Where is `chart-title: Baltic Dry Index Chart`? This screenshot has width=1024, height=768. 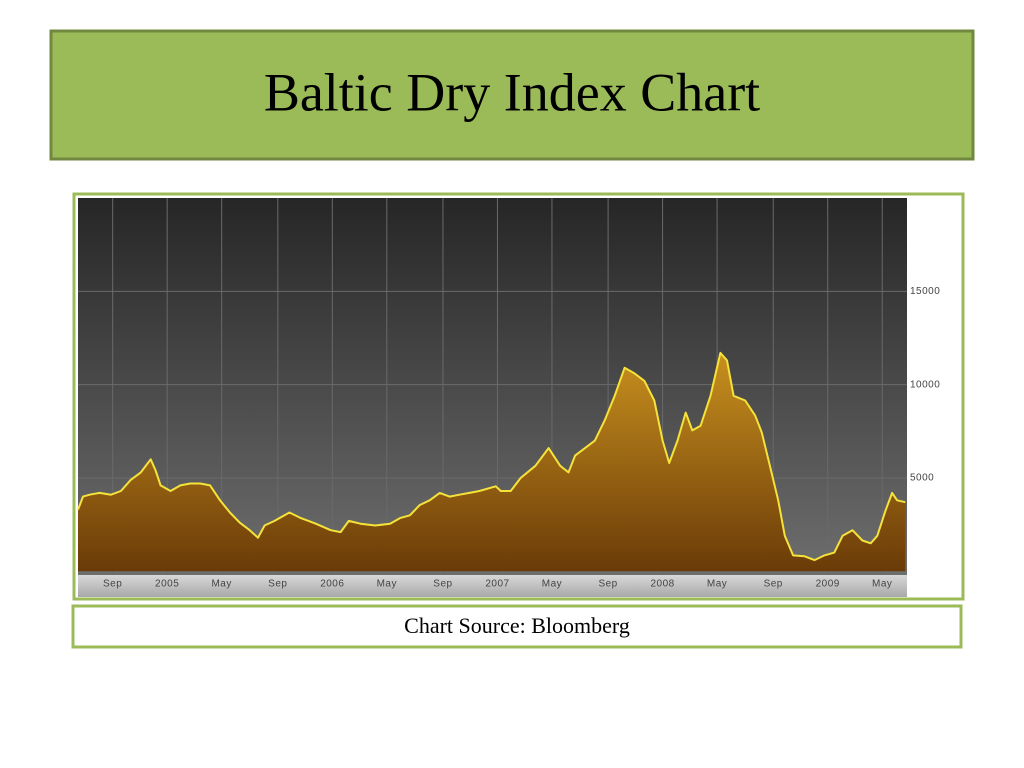 chart-title: Baltic Dry Index Chart is located at coordinates (512, 92).